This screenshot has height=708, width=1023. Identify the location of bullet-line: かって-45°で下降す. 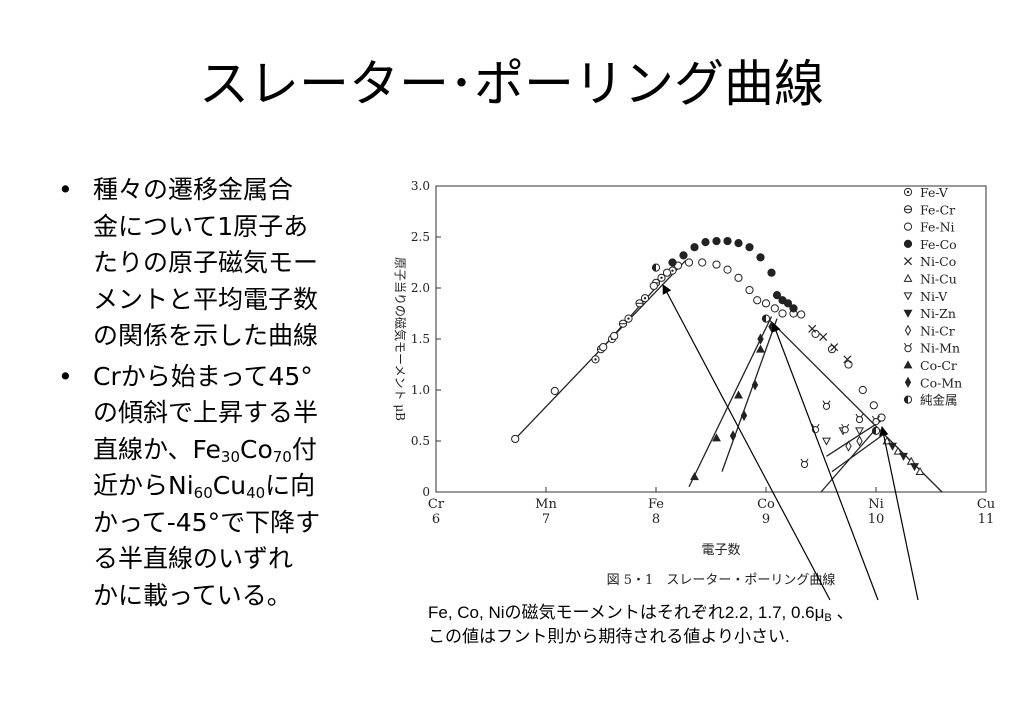
(207, 522).